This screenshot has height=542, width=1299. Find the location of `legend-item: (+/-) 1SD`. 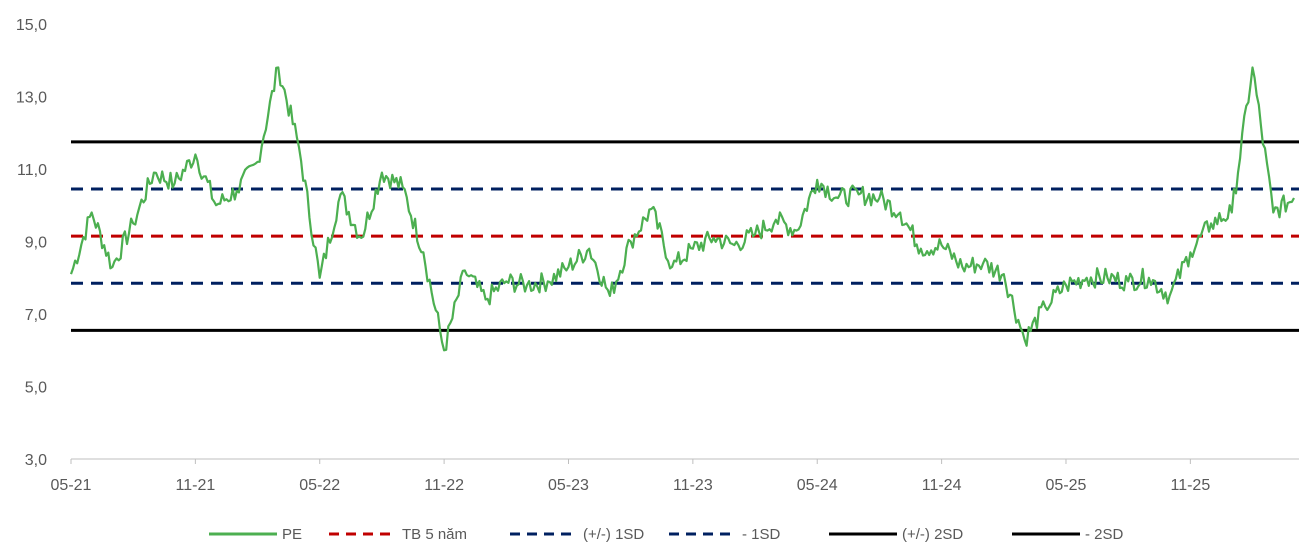

legend-item: (+/-) 1SD is located at coordinates (577, 534).